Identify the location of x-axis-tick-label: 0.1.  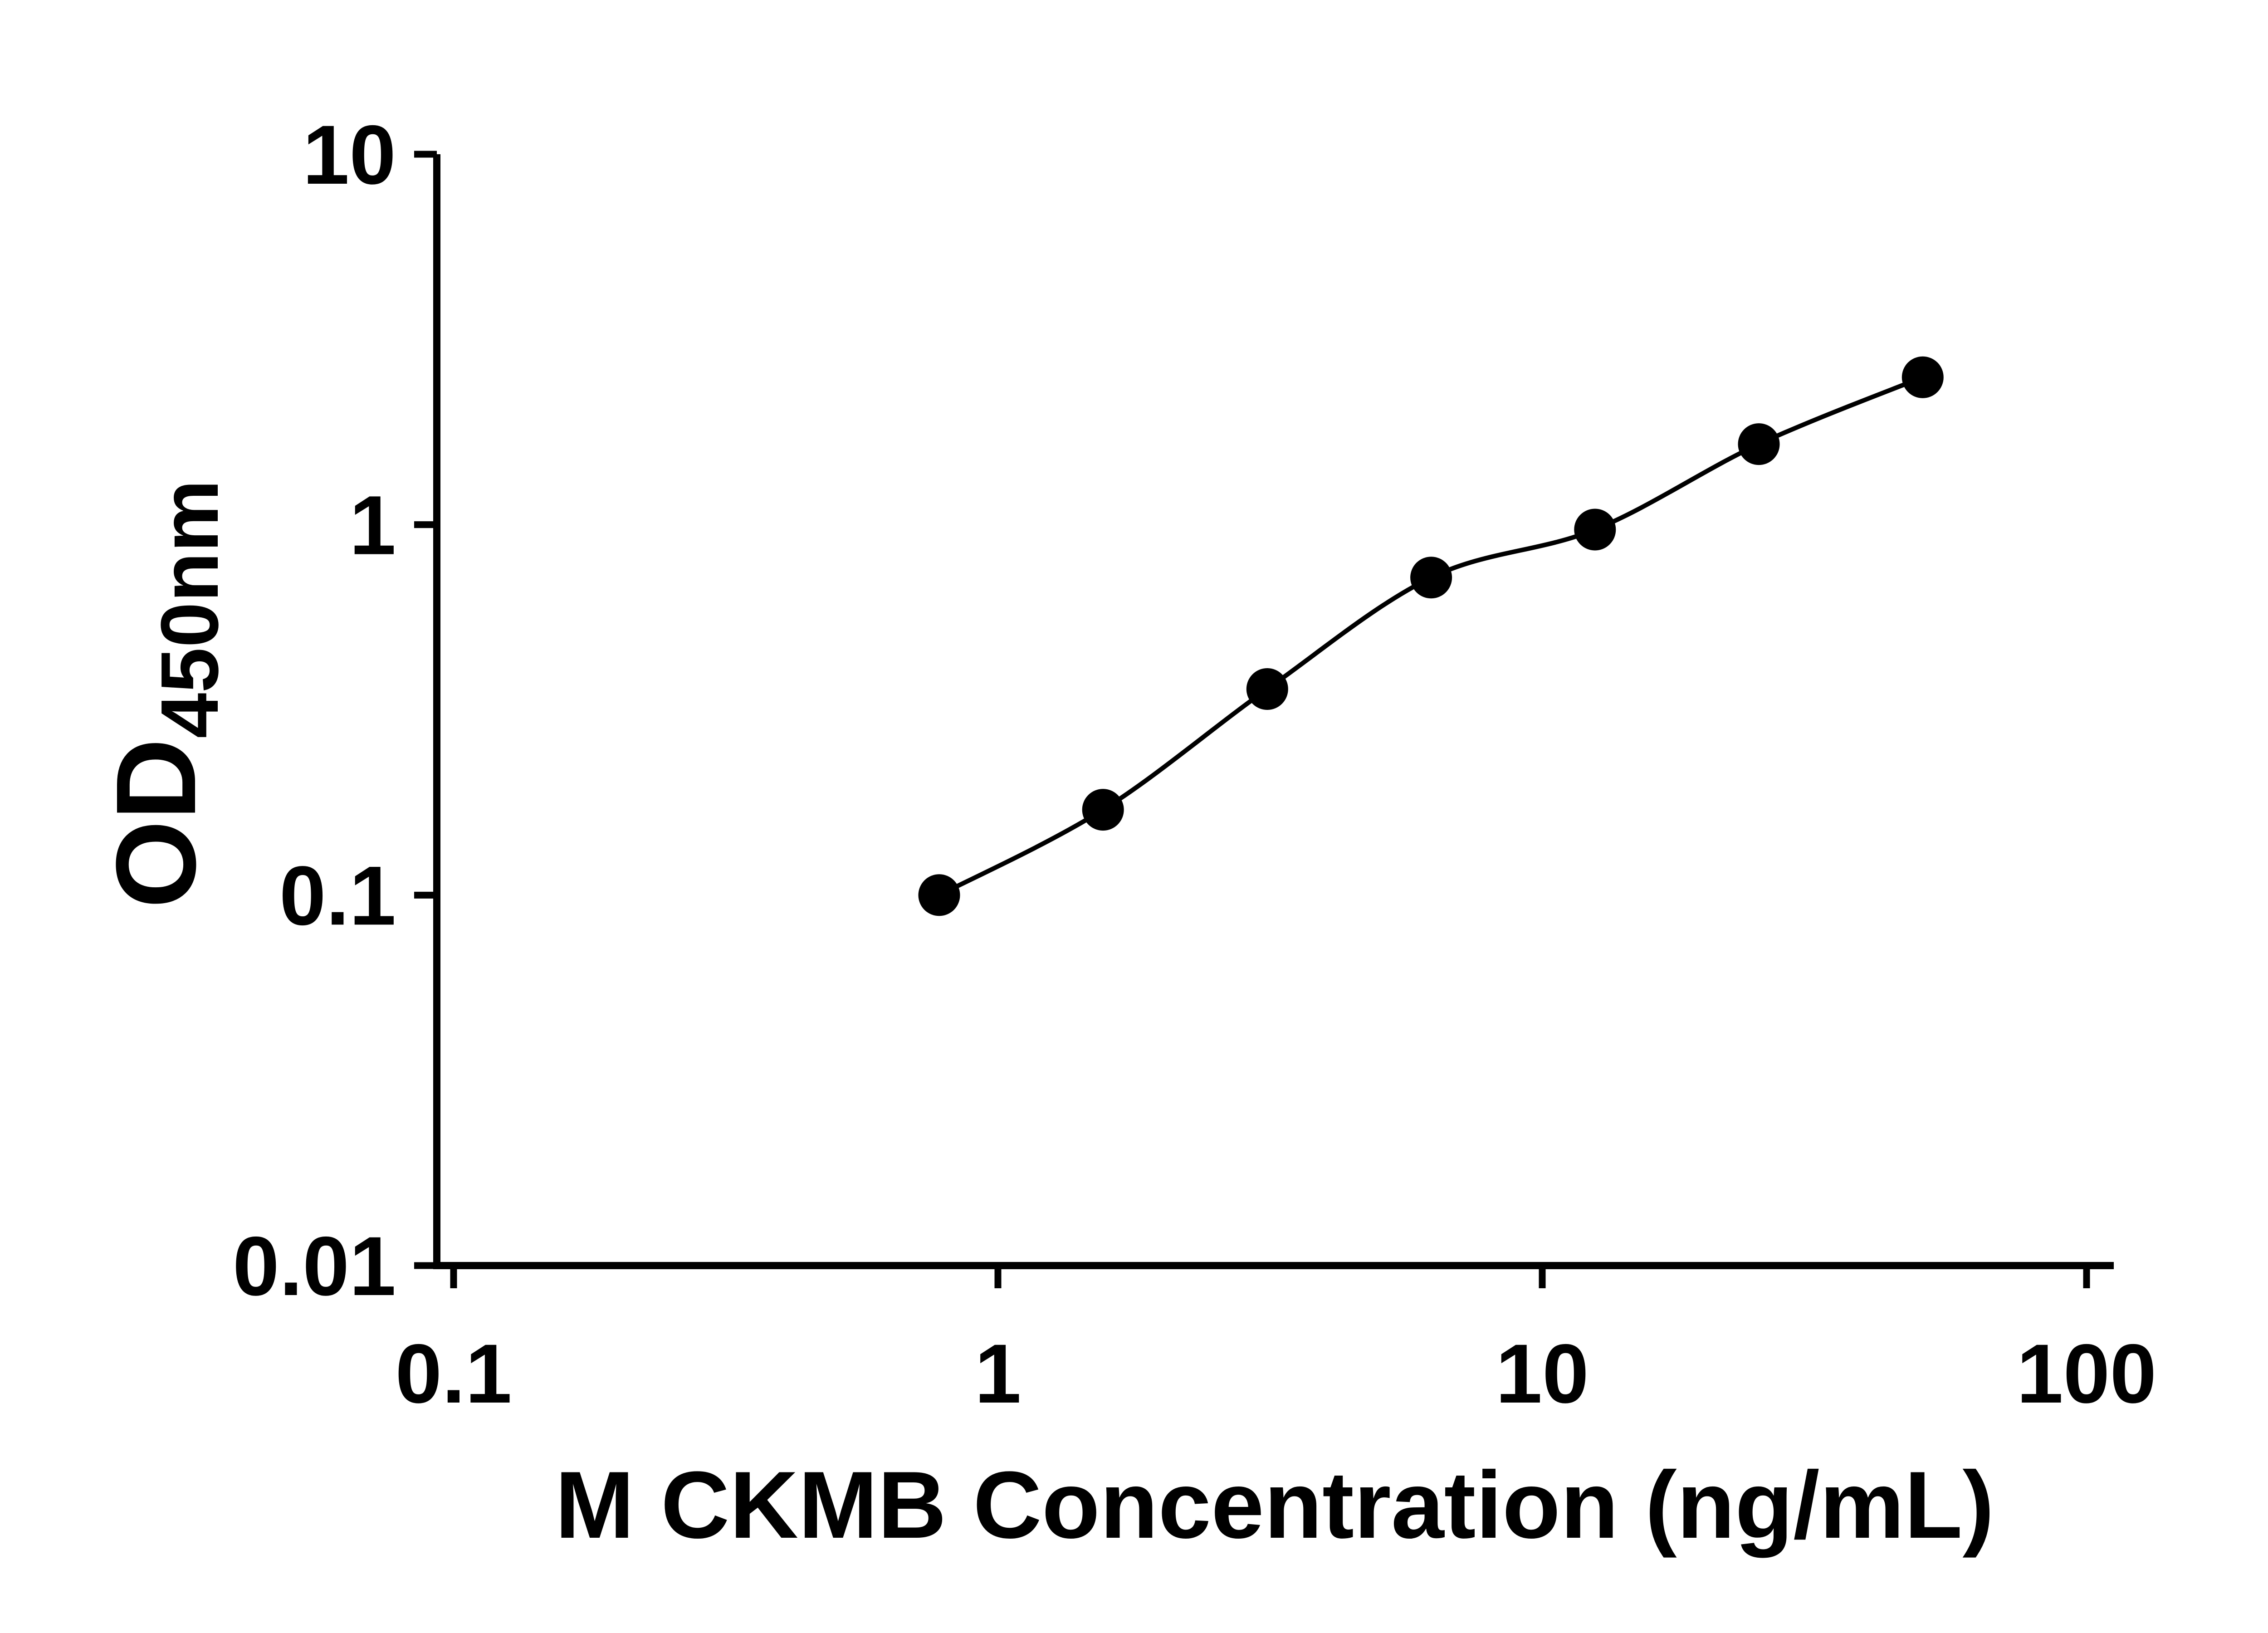
(454, 1374).